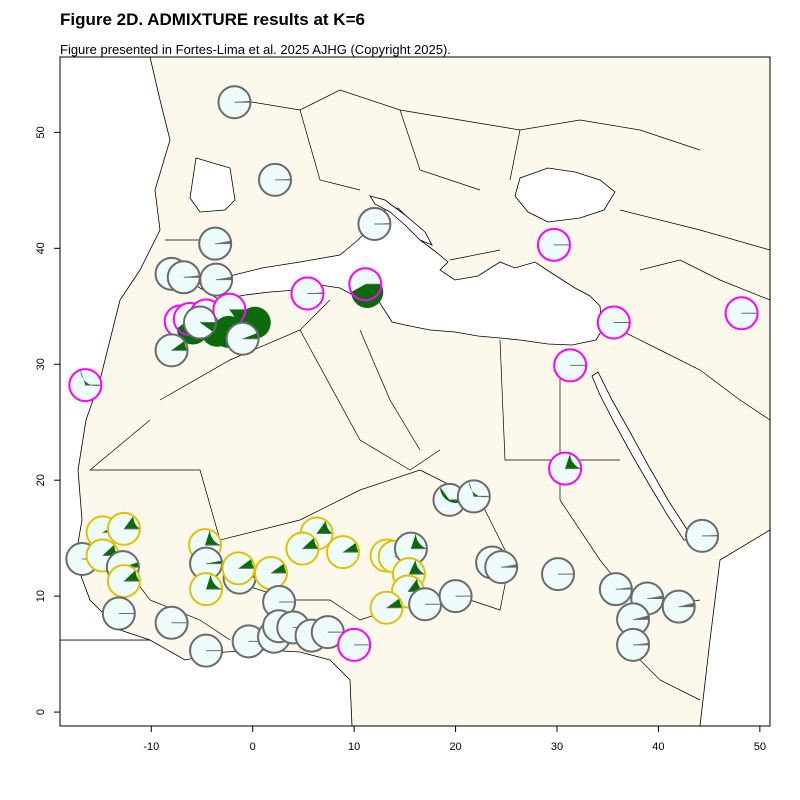  What do you see at coordinates (642, 456) in the screenshot?
I see `red-sea` at bounding box center [642, 456].